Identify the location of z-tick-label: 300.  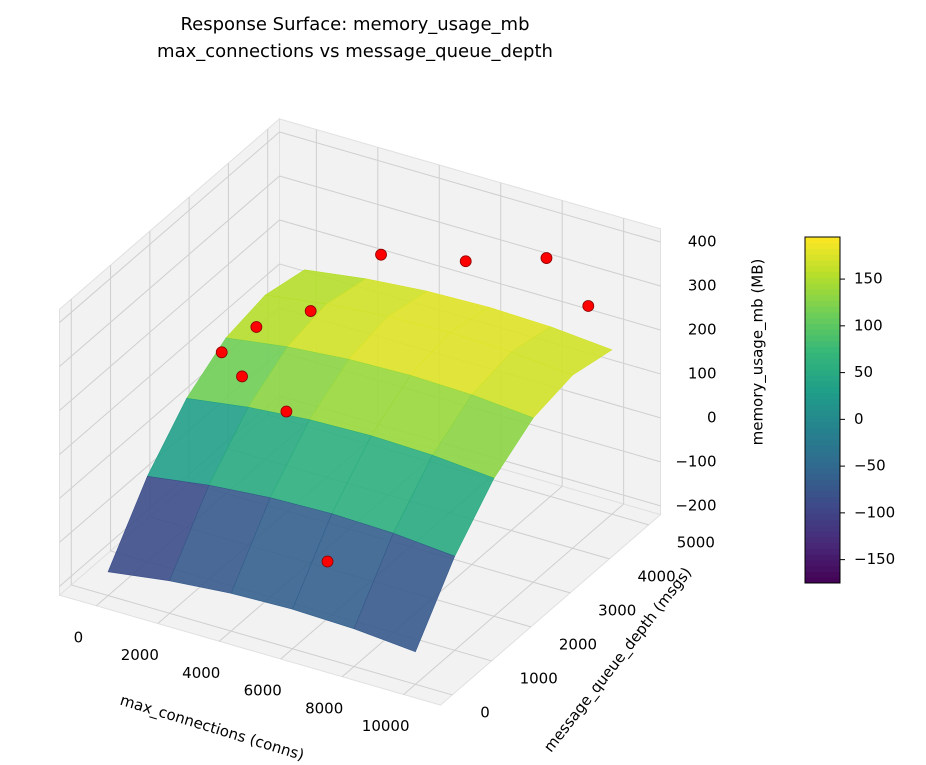
(702, 286).